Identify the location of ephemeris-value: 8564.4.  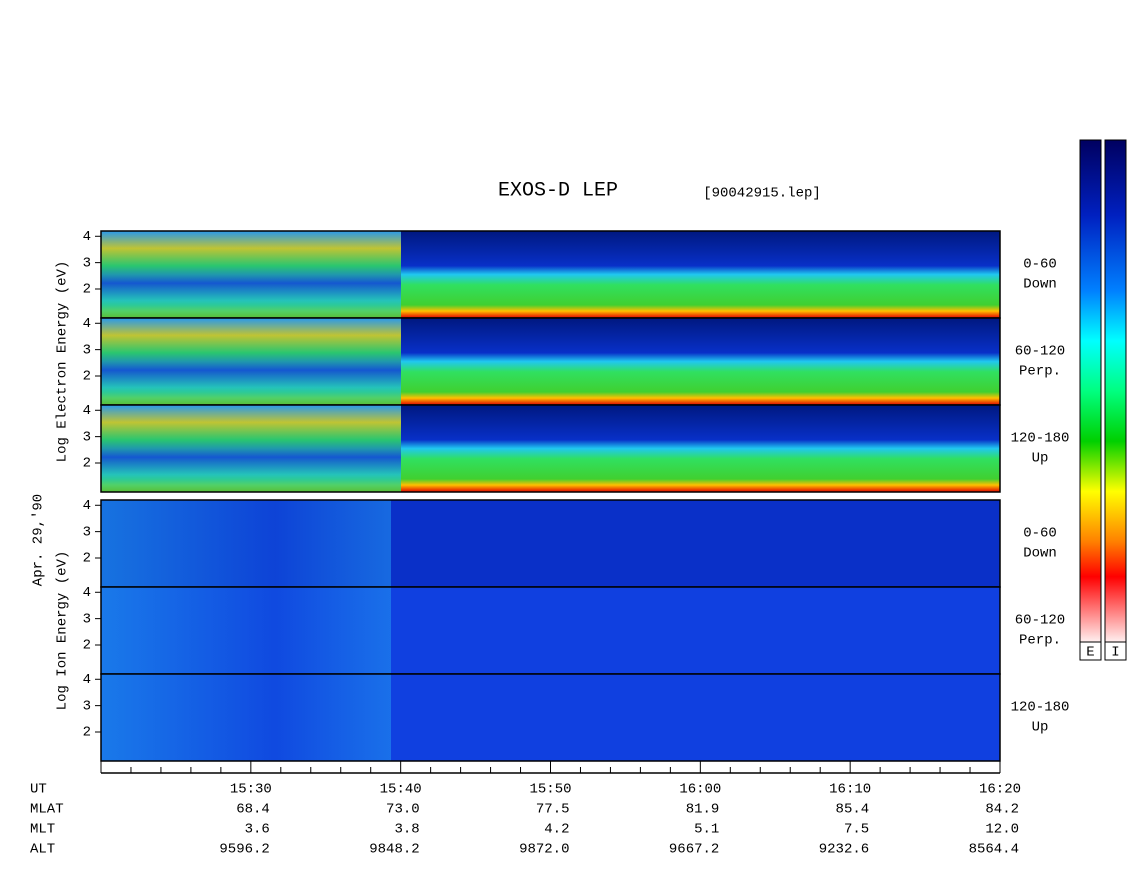
(994, 850).